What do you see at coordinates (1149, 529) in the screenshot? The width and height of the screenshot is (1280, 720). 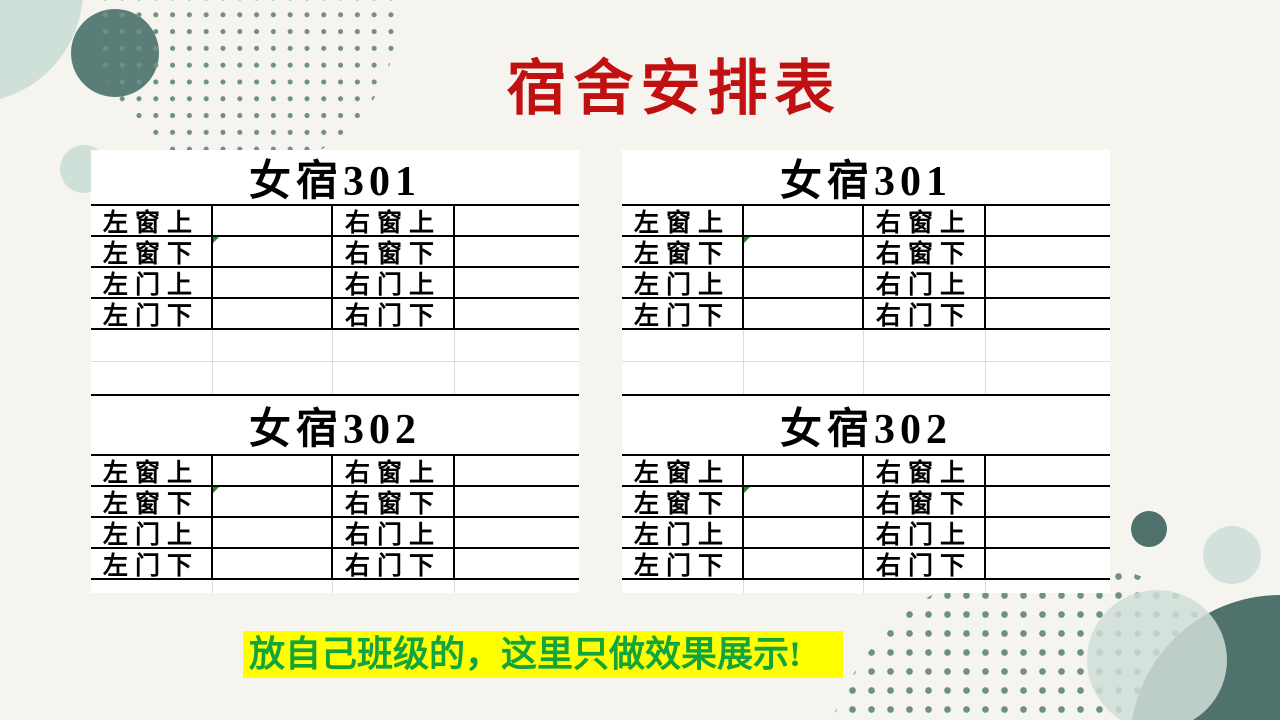 I see `decor-teal-circle-small-bottom-right` at bounding box center [1149, 529].